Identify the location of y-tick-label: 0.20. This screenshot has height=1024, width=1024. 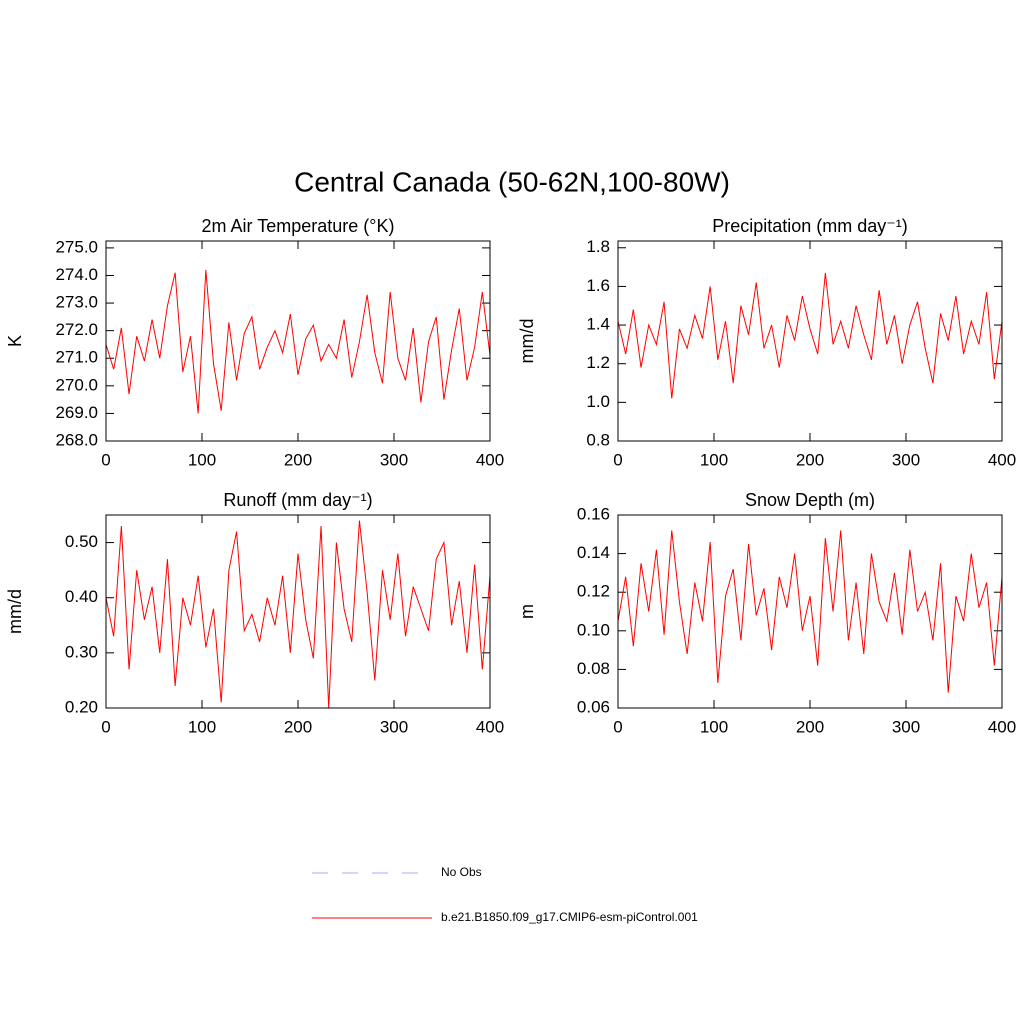
(81, 706).